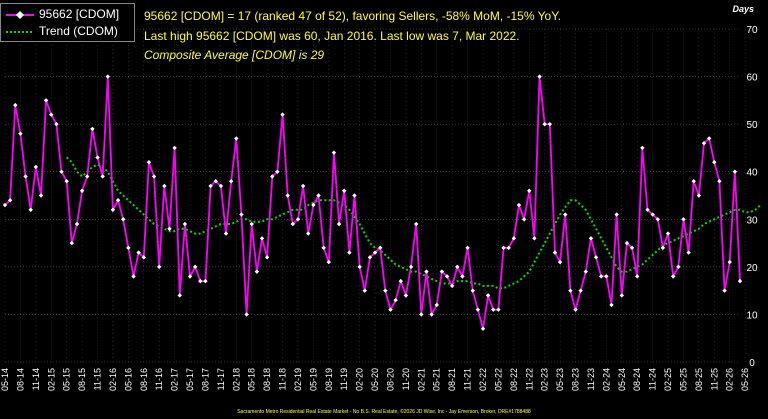 This screenshot has width=768, height=419. Describe the element at coordinates (437, 379) in the screenshot. I see `x-tick-label: 05-21` at that location.